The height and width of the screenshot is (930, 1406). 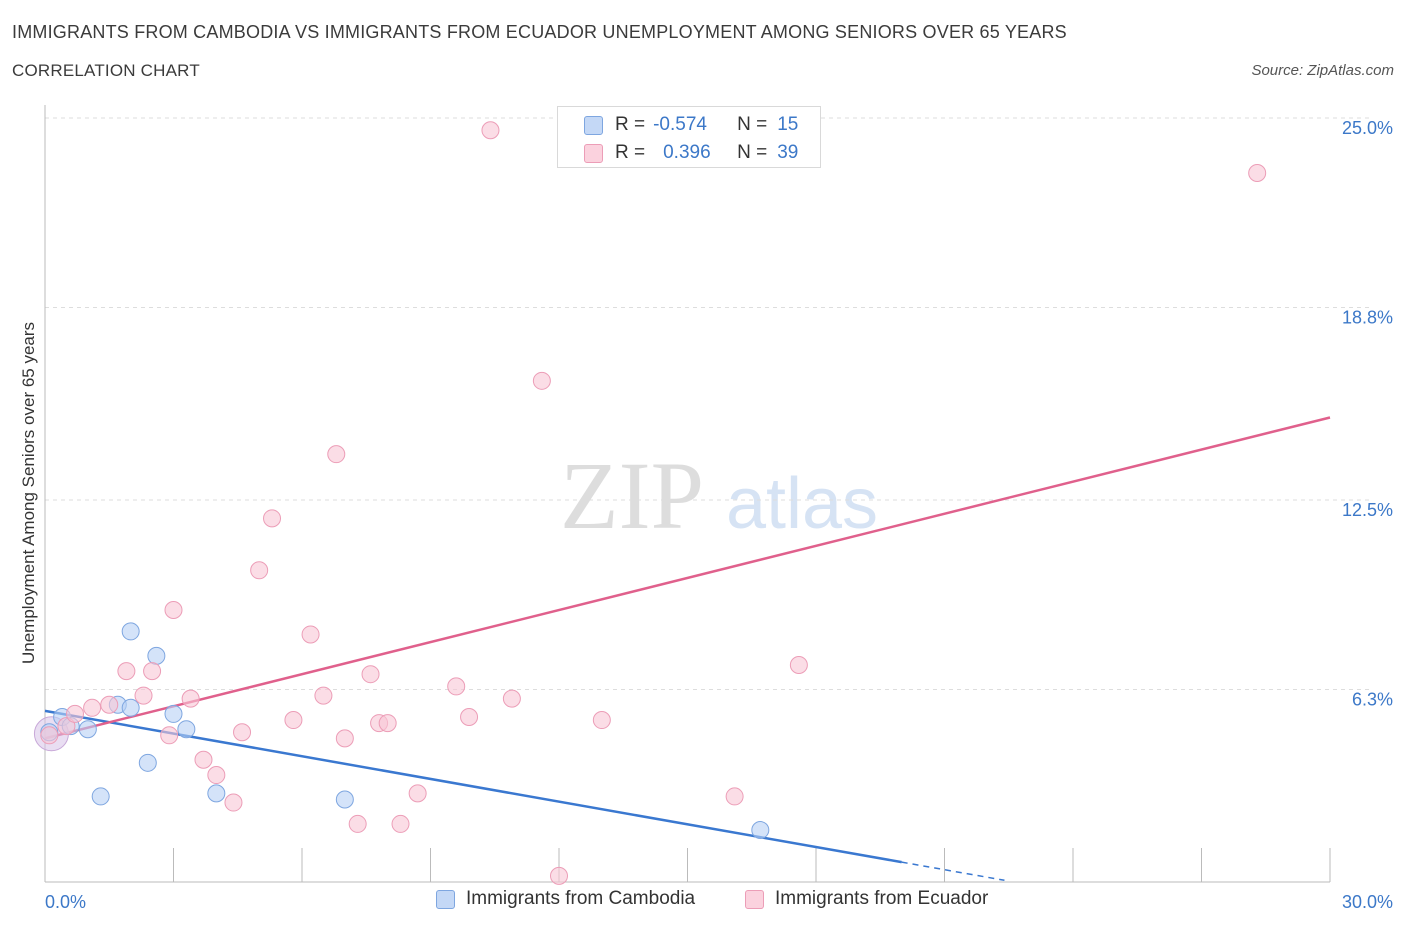 What do you see at coordinates (687, 152) in the screenshot?
I see `legend-r-value: 0.396` at bounding box center [687, 152].